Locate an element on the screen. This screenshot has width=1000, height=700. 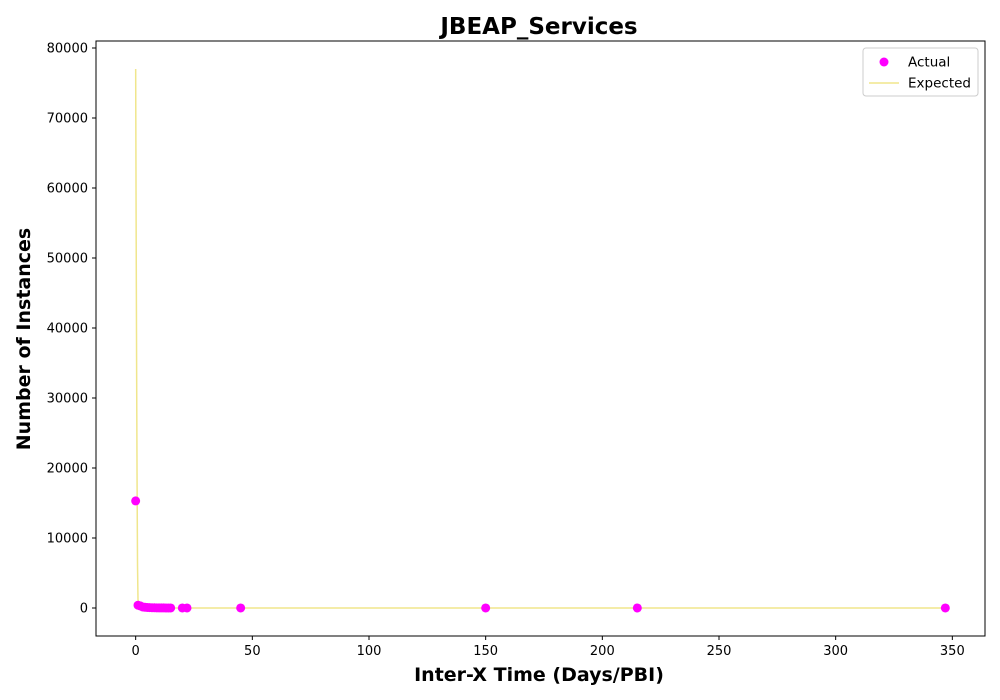
y-tick-label: 0 is located at coordinates (84, 609).